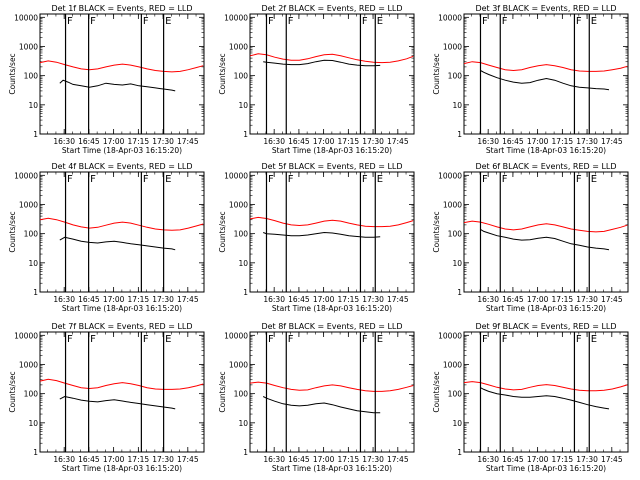  Describe the element at coordinates (331, 166) in the screenshot. I see `panel-title: Det 5f BLACK = Events, RED = LLD` at that location.